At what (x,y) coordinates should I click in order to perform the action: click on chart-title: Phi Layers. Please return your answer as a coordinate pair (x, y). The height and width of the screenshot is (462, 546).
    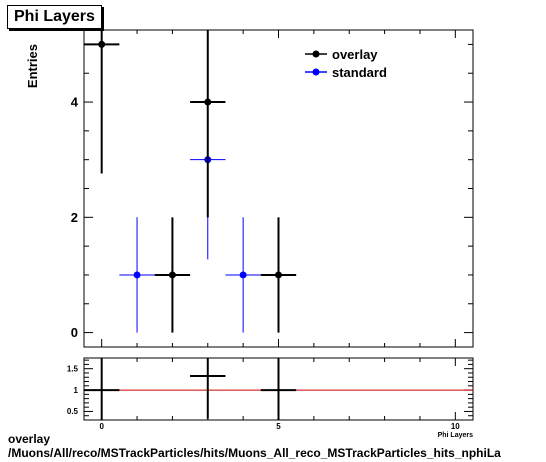
    Looking at the image, I should click on (54, 17).